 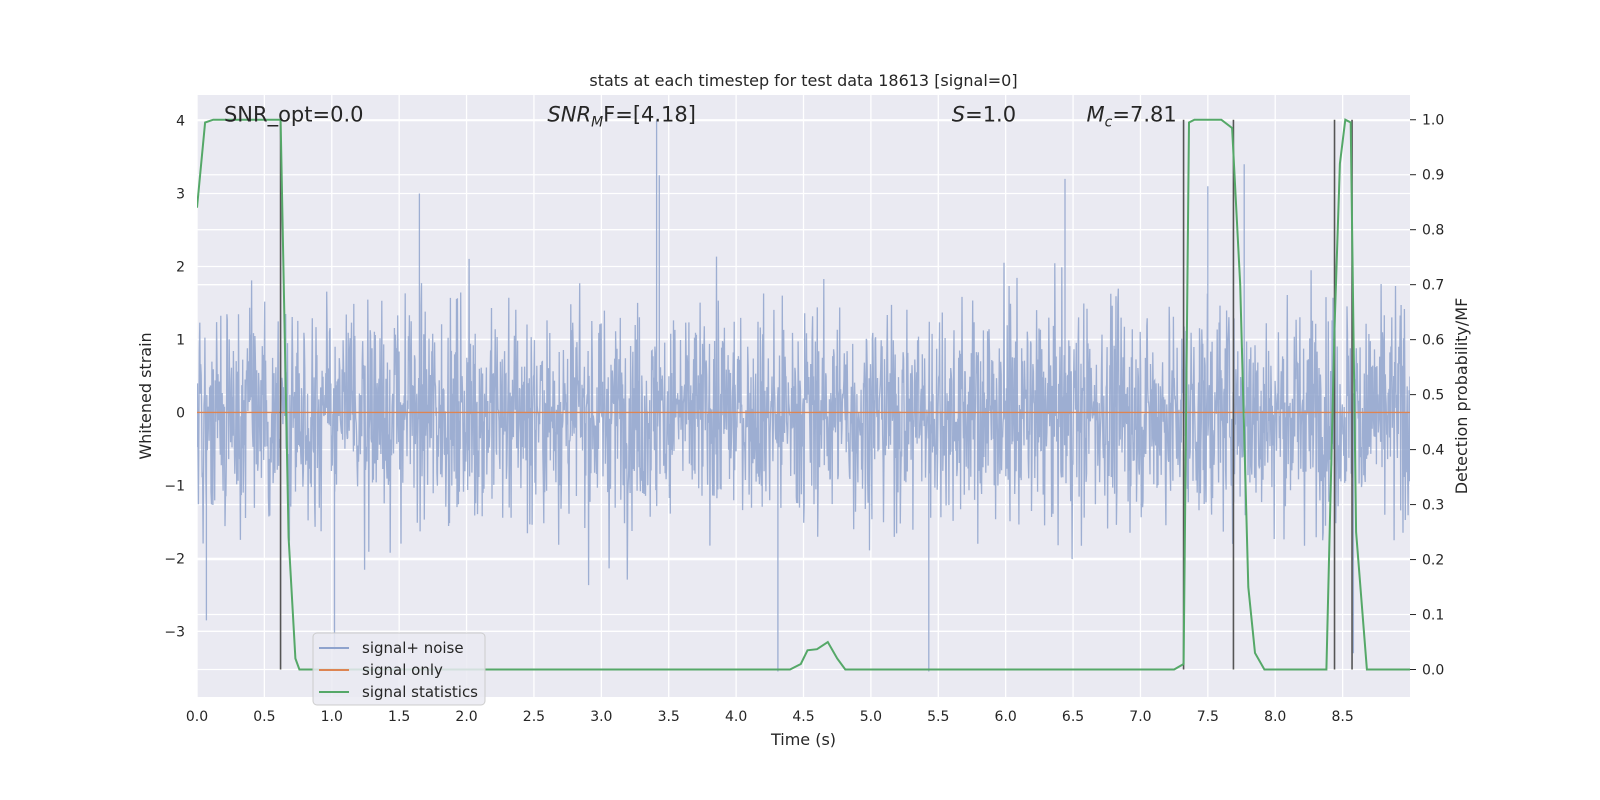 I want to click on legend-label: signal only, so click(x=402, y=670).